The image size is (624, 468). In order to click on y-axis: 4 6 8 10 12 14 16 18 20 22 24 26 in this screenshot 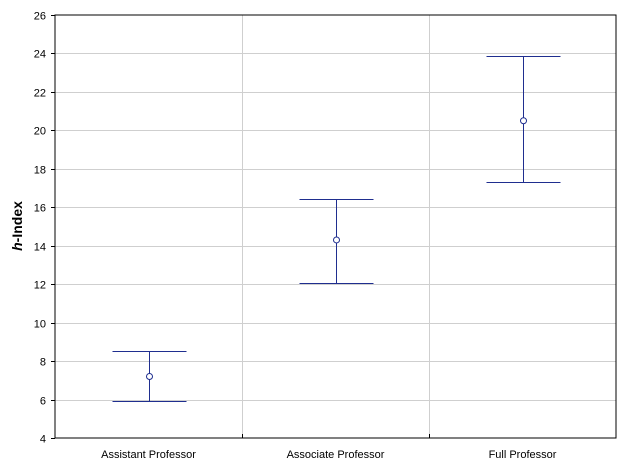, I will do `click(44, 228)`.